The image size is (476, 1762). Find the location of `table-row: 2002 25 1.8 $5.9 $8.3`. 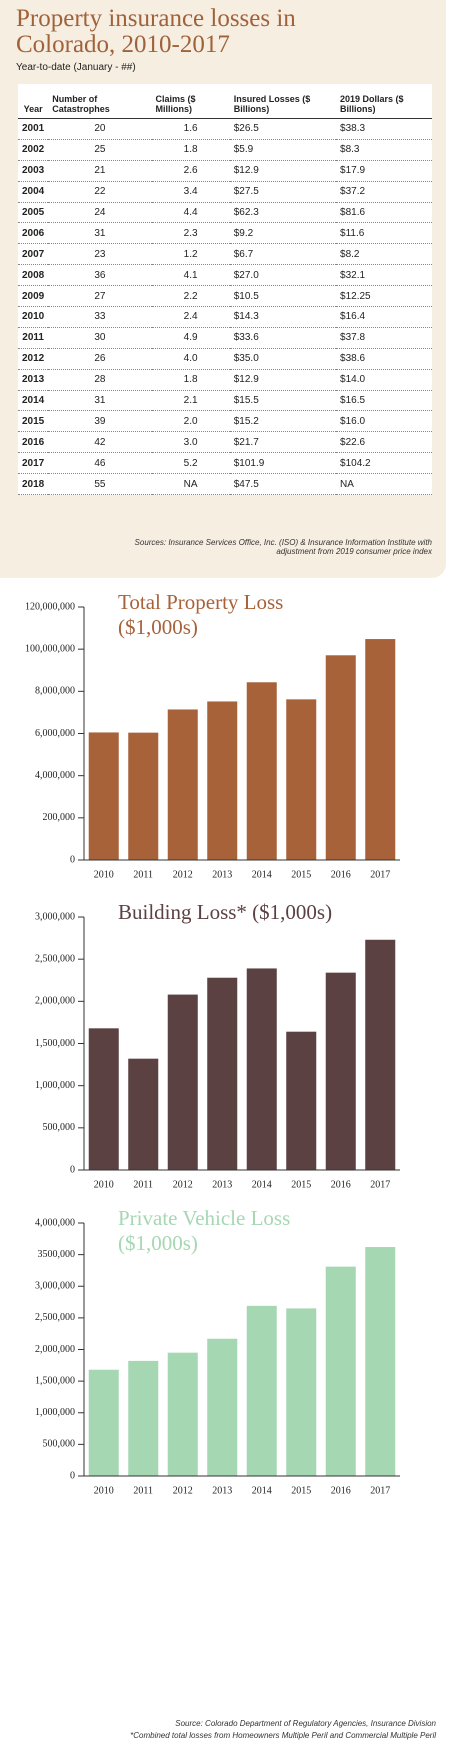

table-row: 2002 25 1.8 $5.9 $8.3 is located at coordinates (225, 150).